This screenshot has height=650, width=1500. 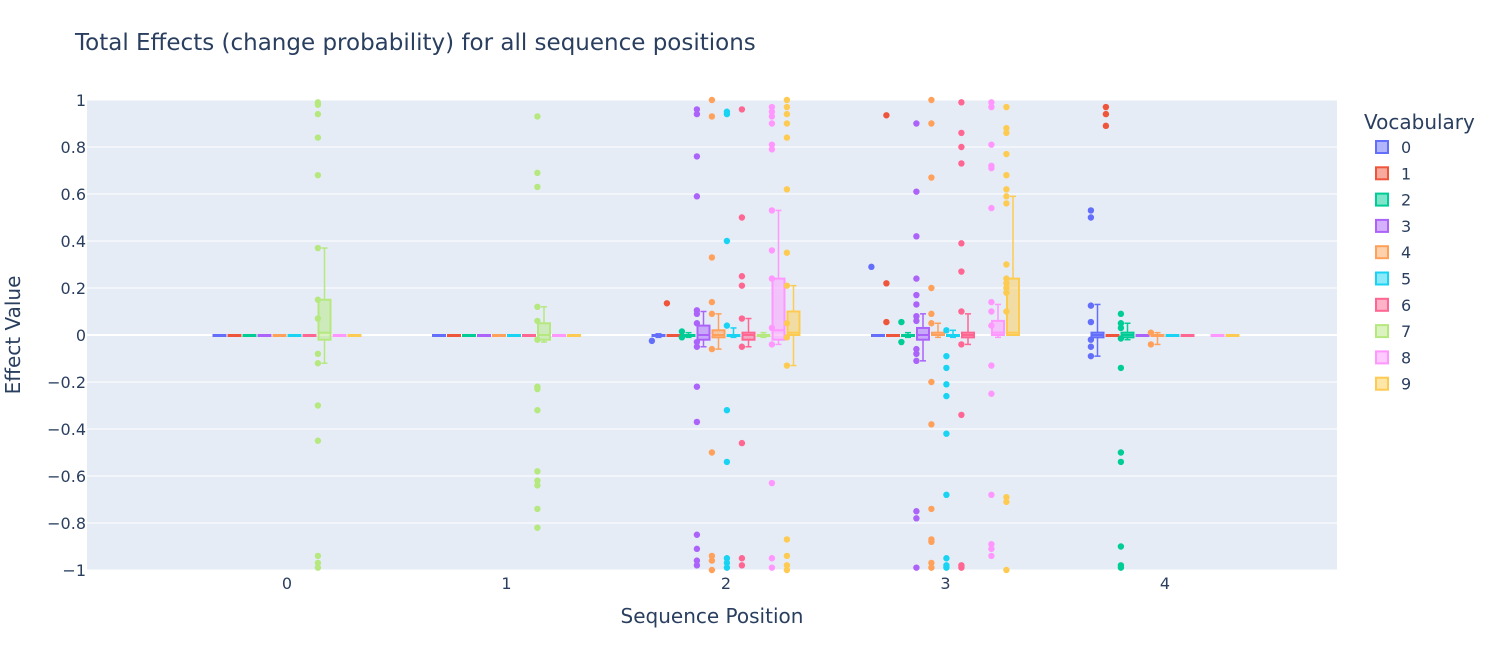 What do you see at coordinates (73, 288) in the screenshot?
I see `y-tick-label: 0.2` at bounding box center [73, 288].